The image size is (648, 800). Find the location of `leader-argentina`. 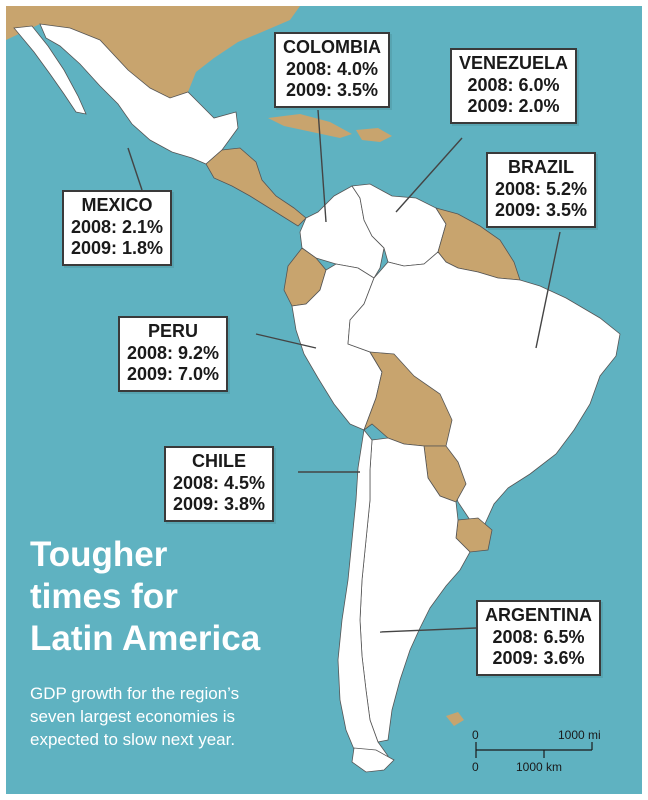

leader-argentina is located at coordinates (428, 630).